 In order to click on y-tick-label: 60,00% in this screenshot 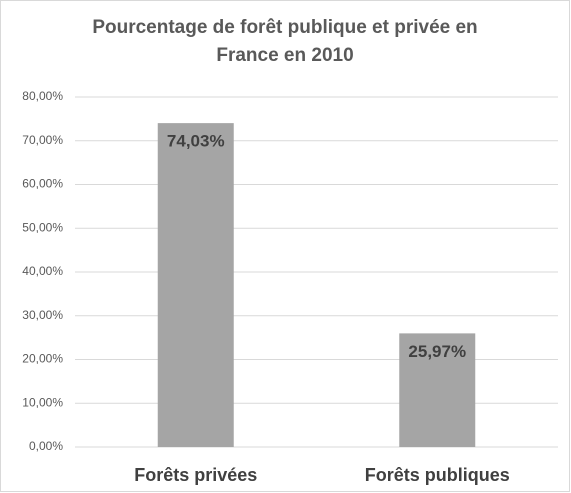, I will do `click(42, 184)`.